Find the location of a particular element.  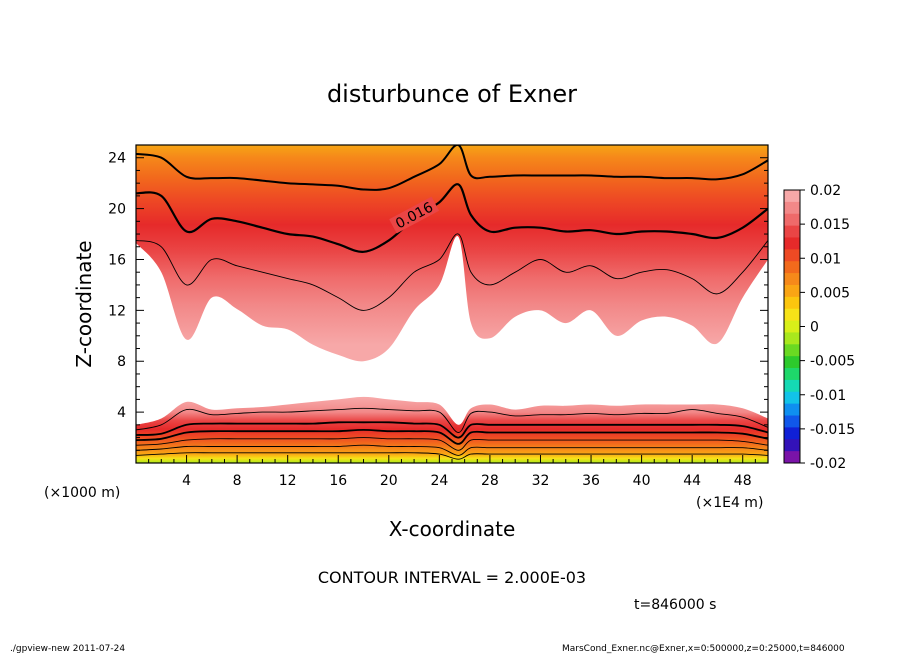

chart-title: disturbunce of Exner is located at coordinates (452, 94).